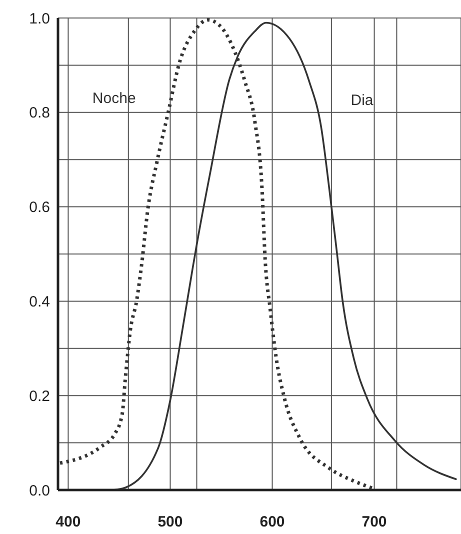 Image resolution: width=461 pixels, height=534 pixels. What do you see at coordinates (39, 113) in the screenshot?
I see `y-tick-label: 0.8` at bounding box center [39, 113].